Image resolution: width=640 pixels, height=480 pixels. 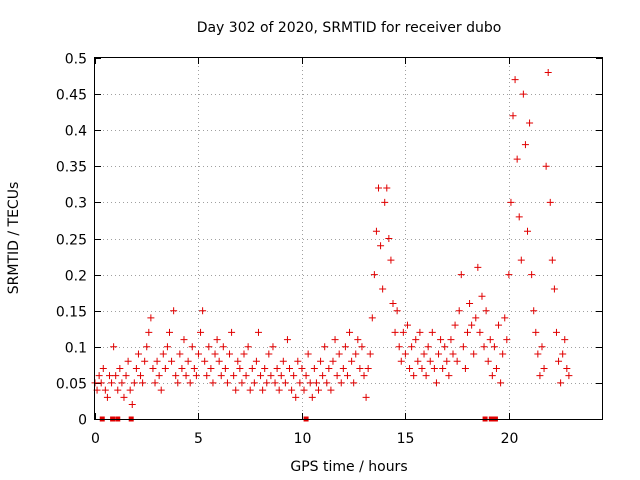 I want to click on x-tick-label: 10, so click(x=303, y=439).